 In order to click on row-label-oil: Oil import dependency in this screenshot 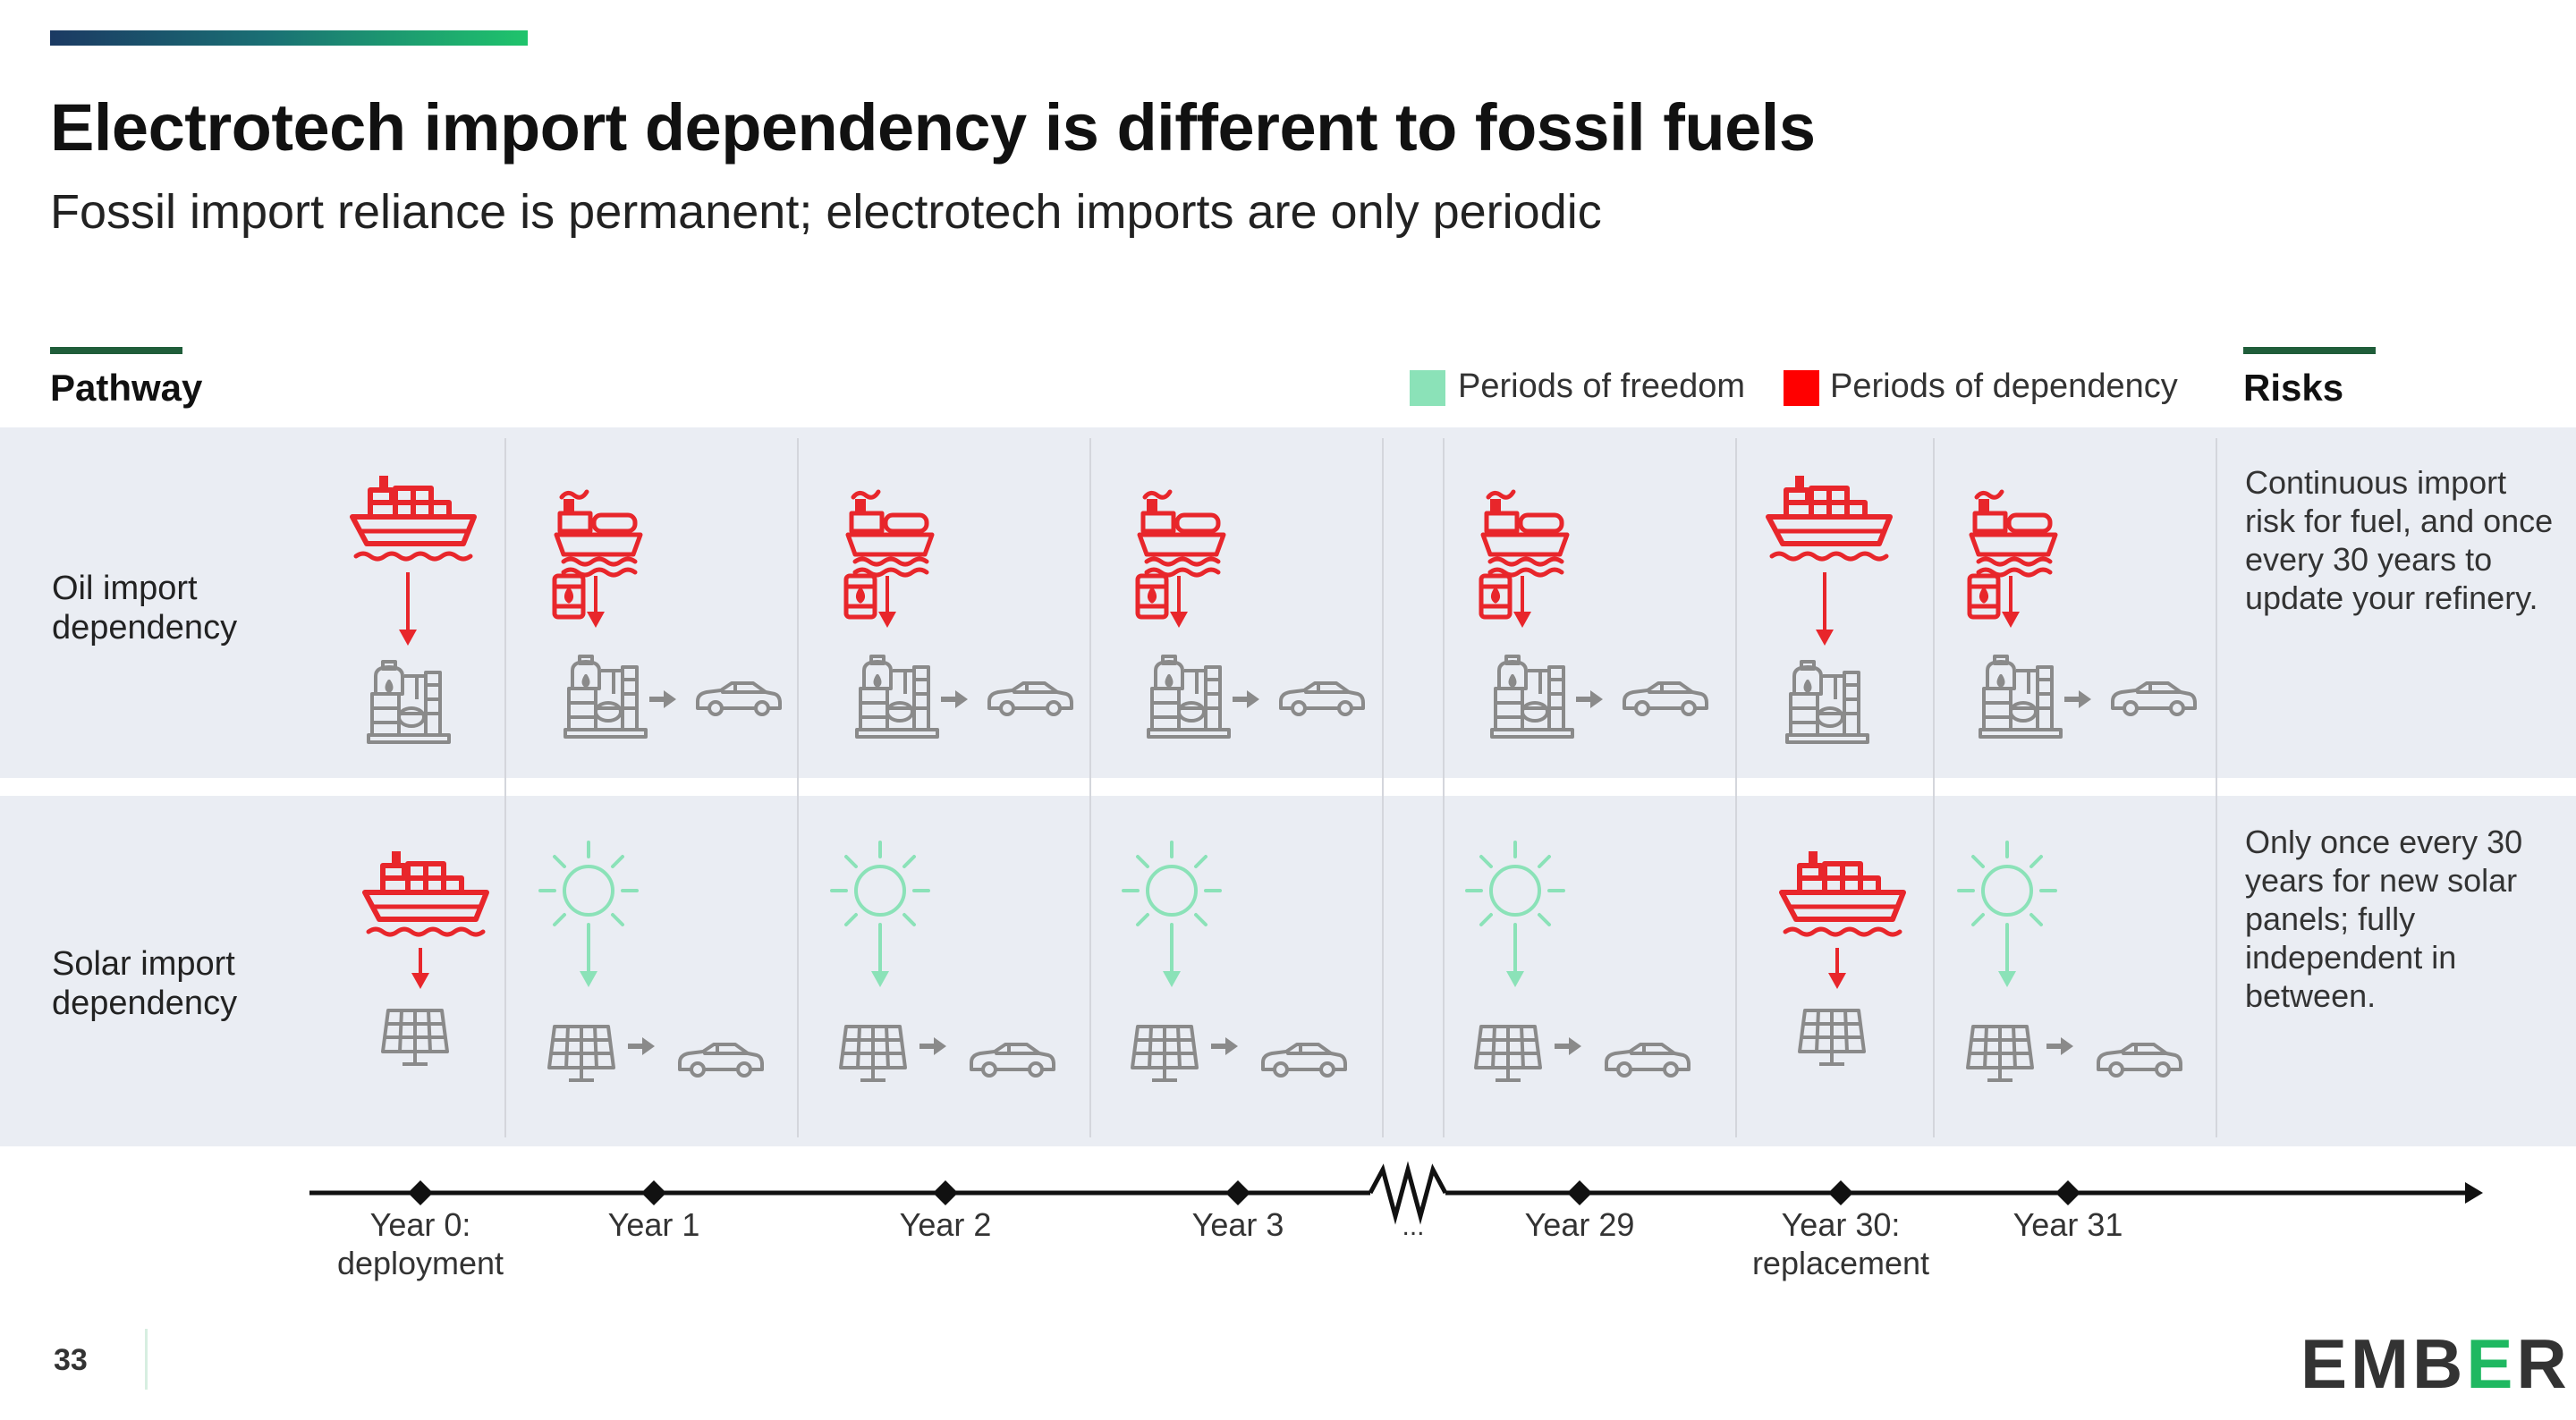, I will do `click(145, 608)`.